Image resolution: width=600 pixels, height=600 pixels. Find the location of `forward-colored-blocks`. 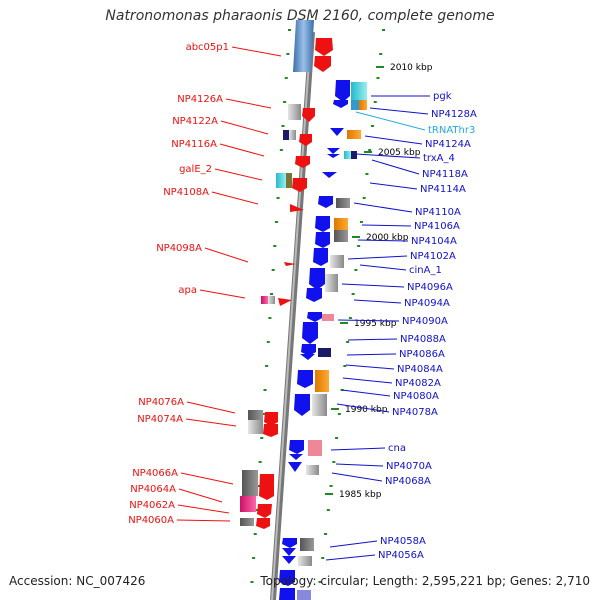

forward-colored-blocks is located at coordinates (270, 315).